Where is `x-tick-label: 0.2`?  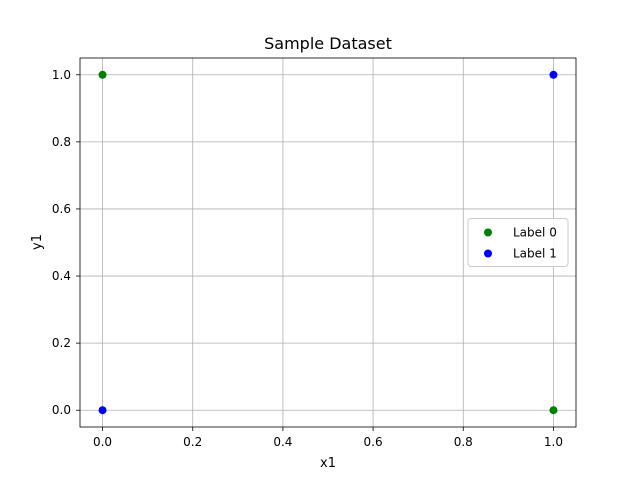
x-tick-label: 0.2 is located at coordinates (192, 442).